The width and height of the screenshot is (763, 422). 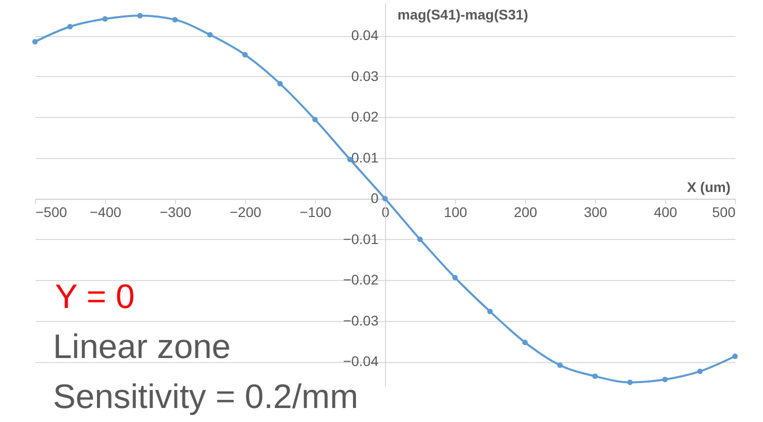 I want to click on x-tick-label: 100, so click(x=456, y=212).